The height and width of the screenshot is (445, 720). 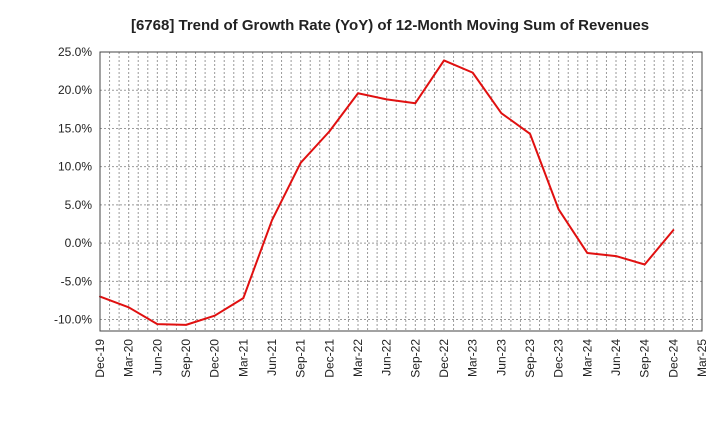 What do you see at coordinates (444, 358) in the screenshot?
I see `x-tick-label: Dec-22` at bounding box center [444, 358].